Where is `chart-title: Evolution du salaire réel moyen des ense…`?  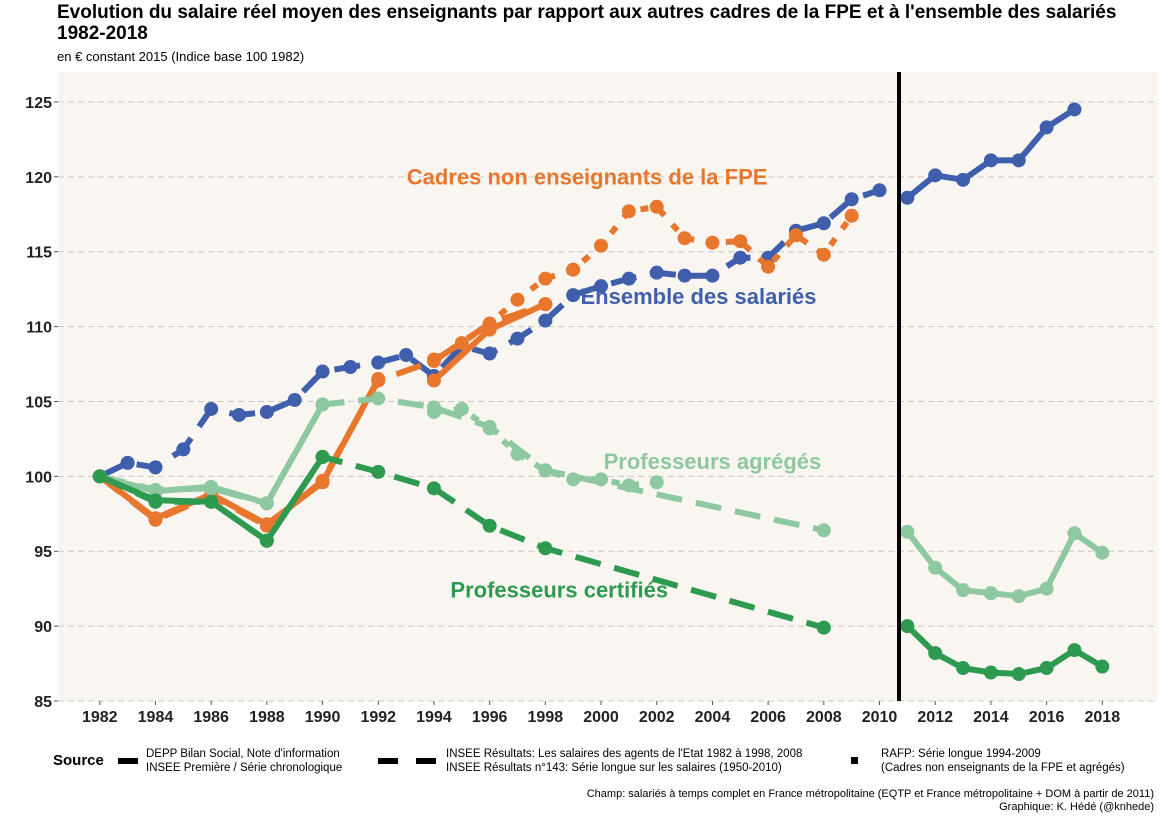
chart-title: Evolution du salaire réel moyen des ense… is located at coordinates (587, 23).